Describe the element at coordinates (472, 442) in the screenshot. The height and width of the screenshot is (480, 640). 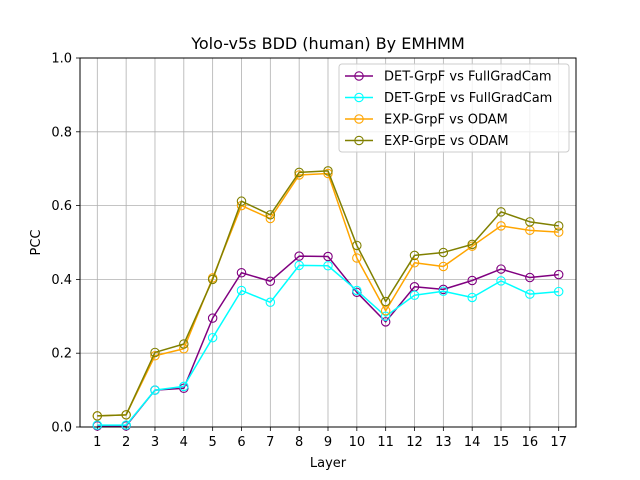
I see `x-tick-label: 14` at that location.